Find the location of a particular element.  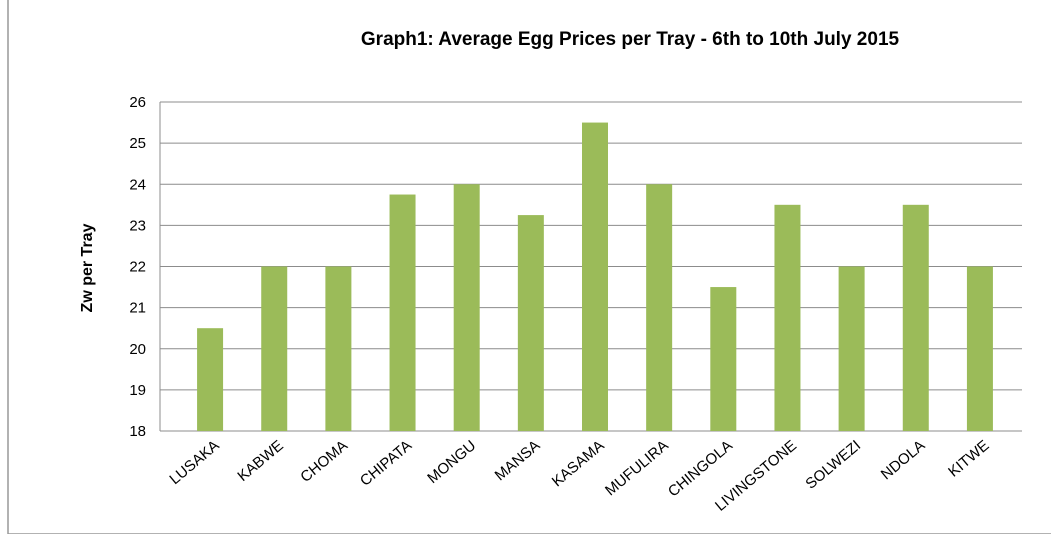

y-tick-label: 18 is located at coordinates (137, 431).